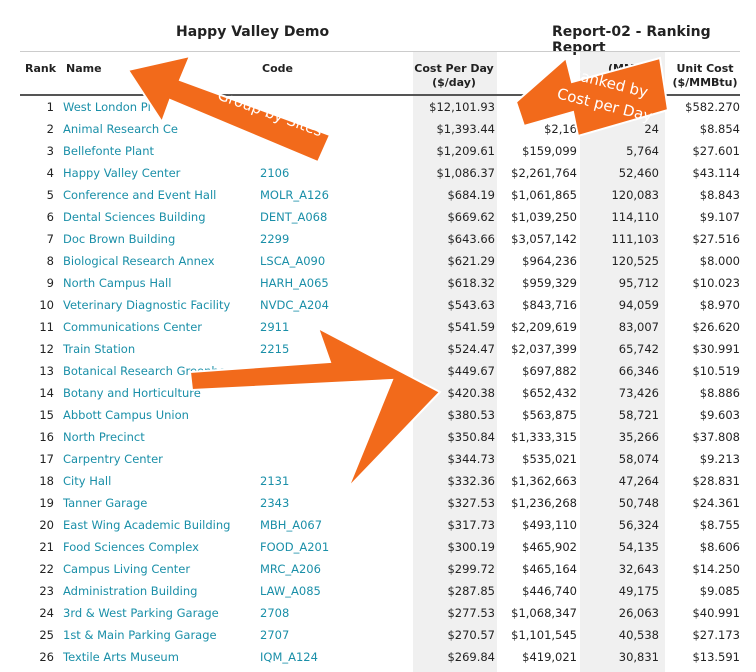 Image resolution: width=756 pixels, height=672 pixels. What do you see at coordinates (462, 107) in the screenshot?
I see `cost-per-day-value: $12,101.93` at bounding box center [462, 107].